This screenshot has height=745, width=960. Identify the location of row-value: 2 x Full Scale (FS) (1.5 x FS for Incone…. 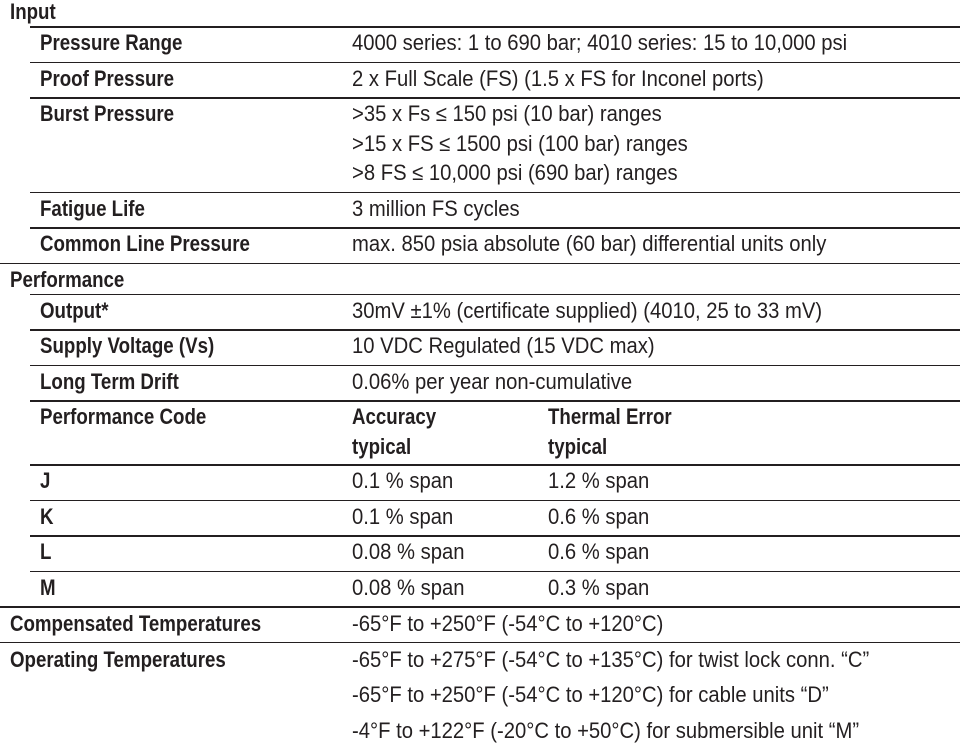
(558, 78).